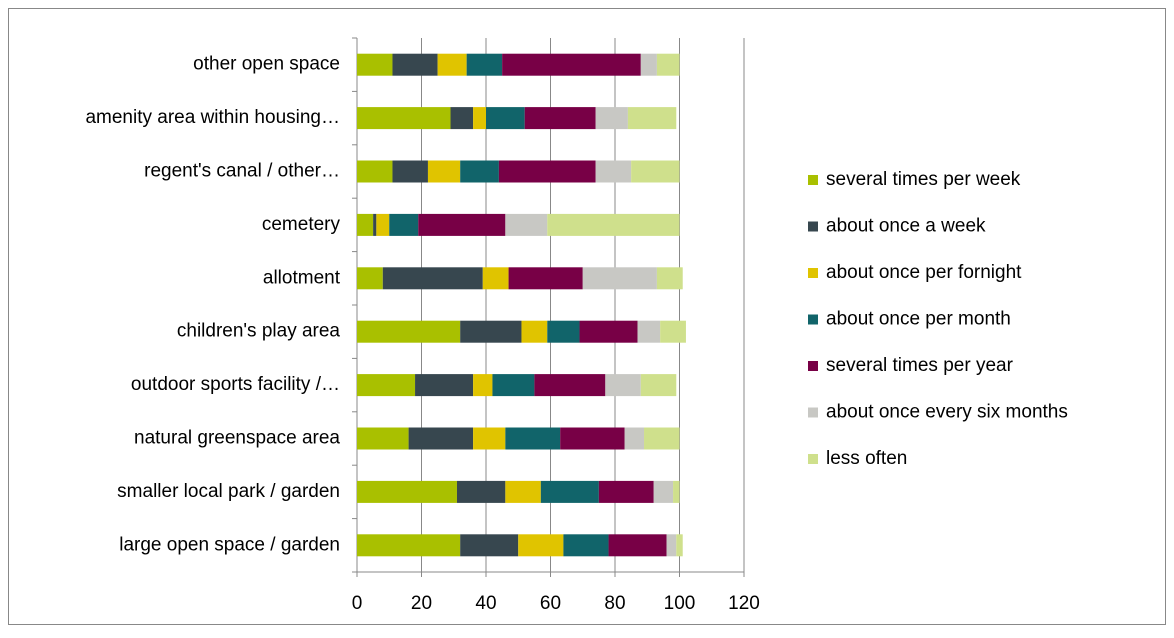  Describe the element at coordinates (301, 224) in the screenshot. I see `y-tick-label: cemetery` at that location.